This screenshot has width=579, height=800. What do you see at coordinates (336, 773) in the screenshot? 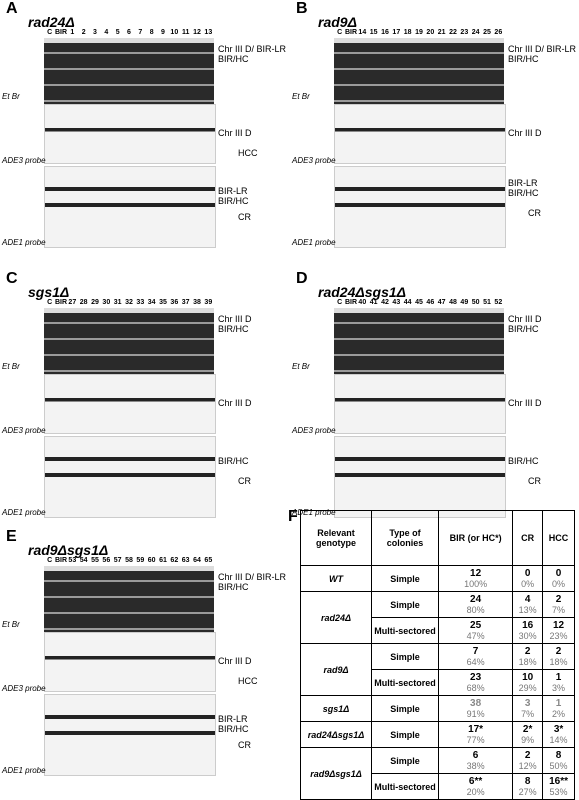
I see `genotype-cell: rad9Δsgs1Δ` at bounding box center [336, 773].